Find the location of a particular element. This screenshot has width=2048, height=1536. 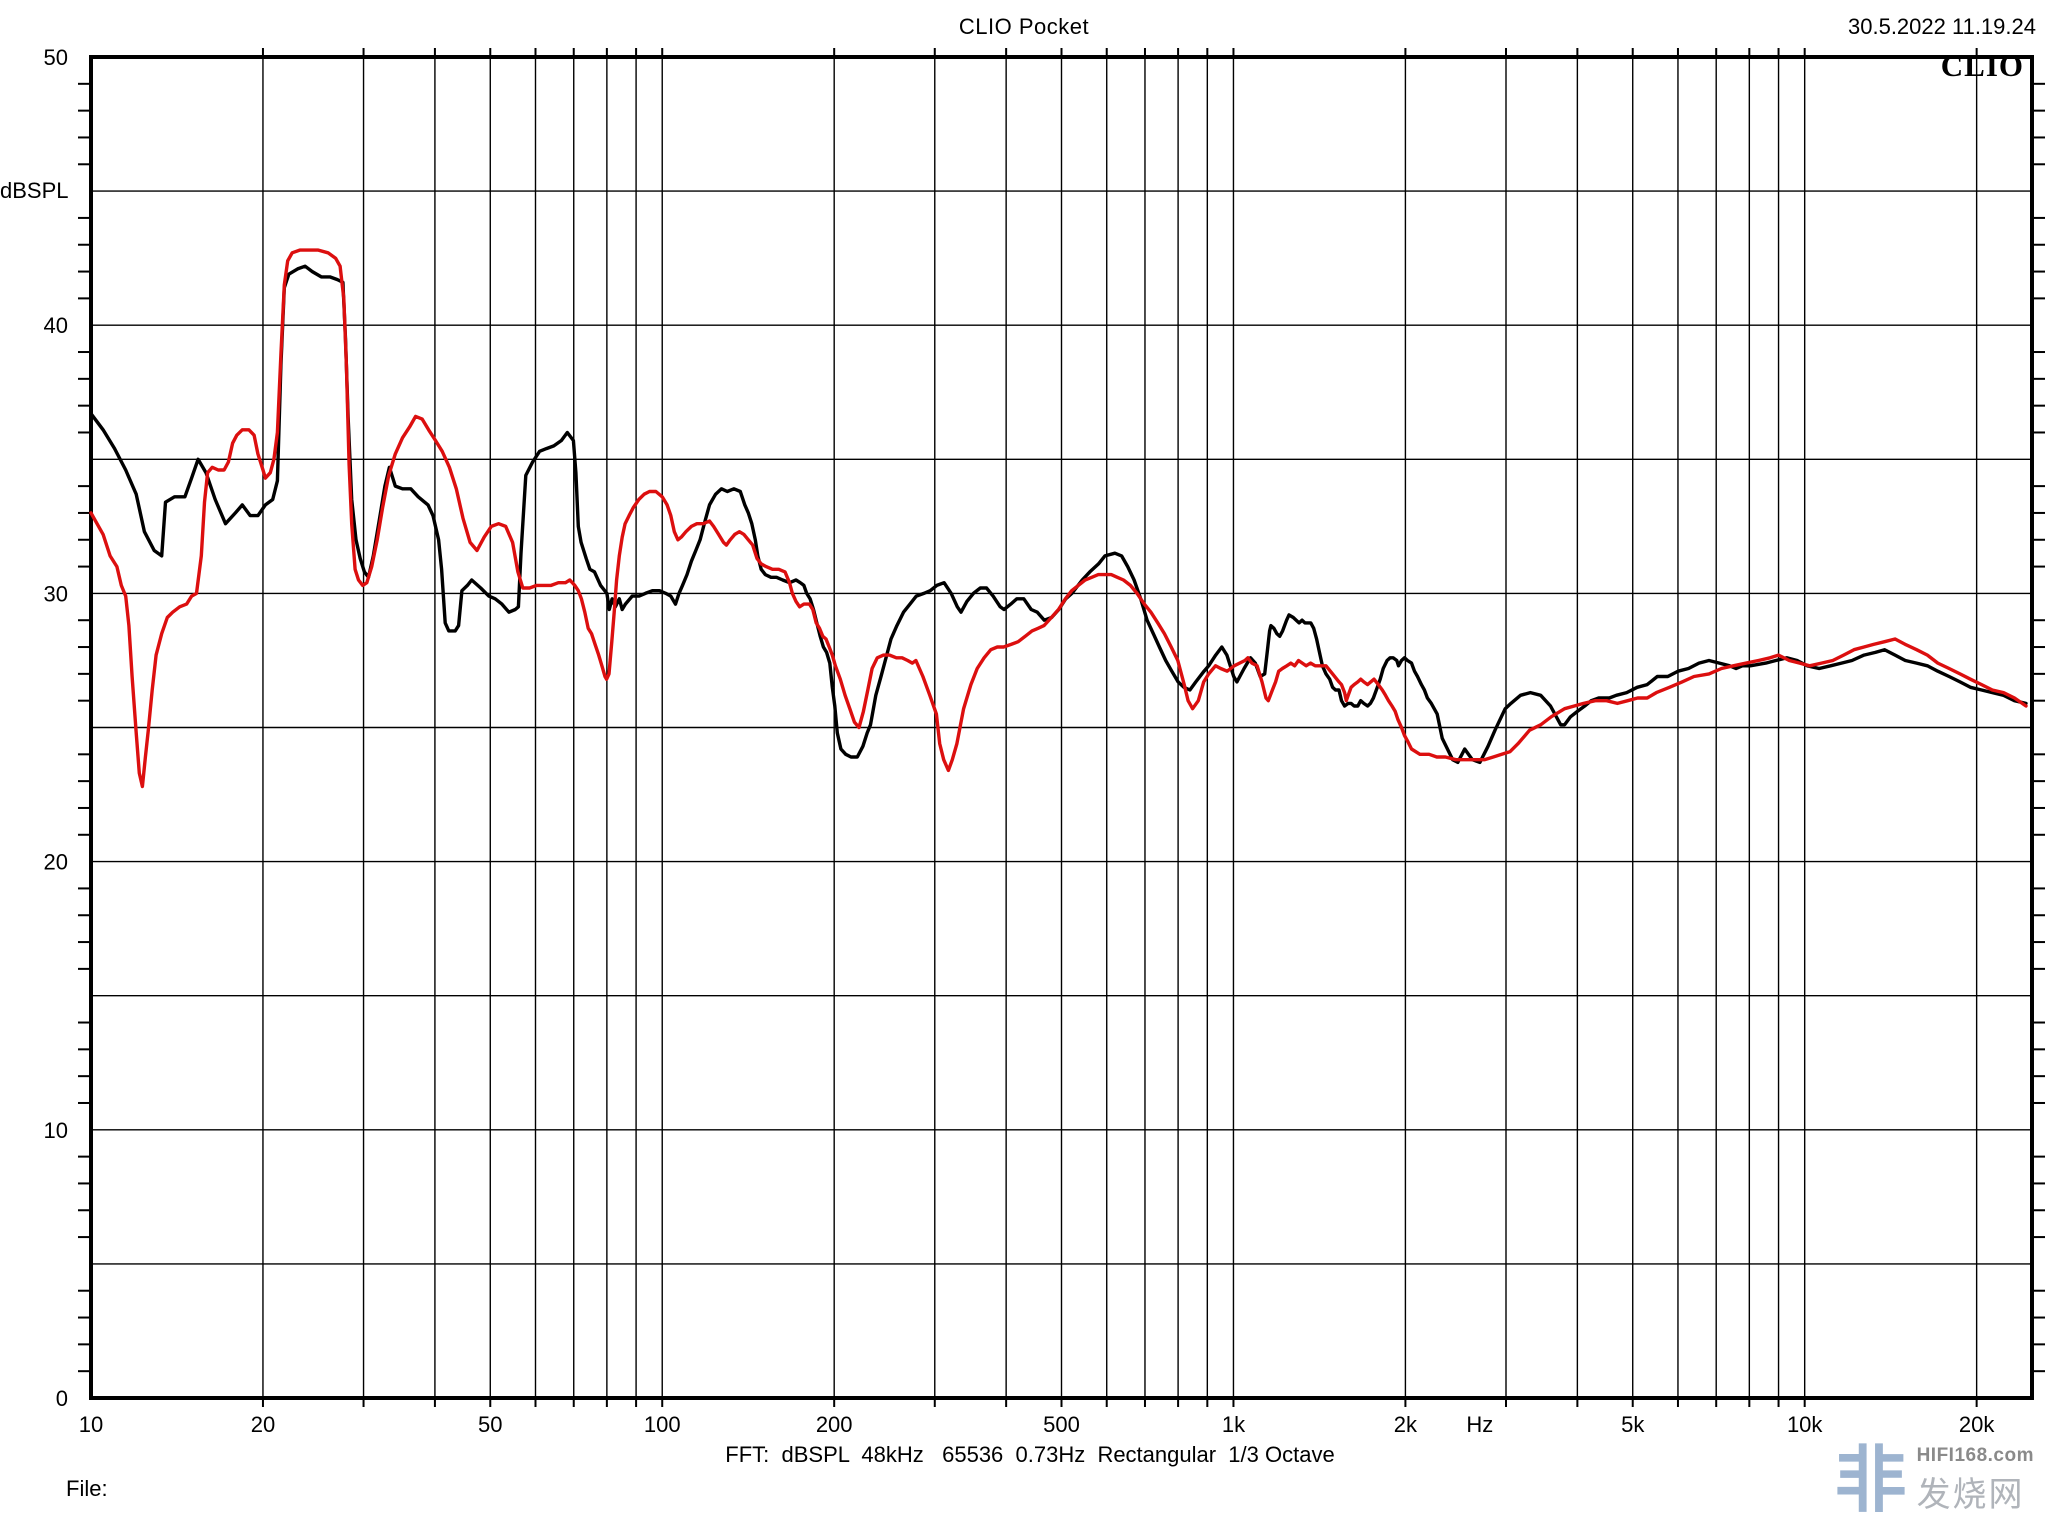

x-tick-label: 100 is located at coordinates (662, 1424).